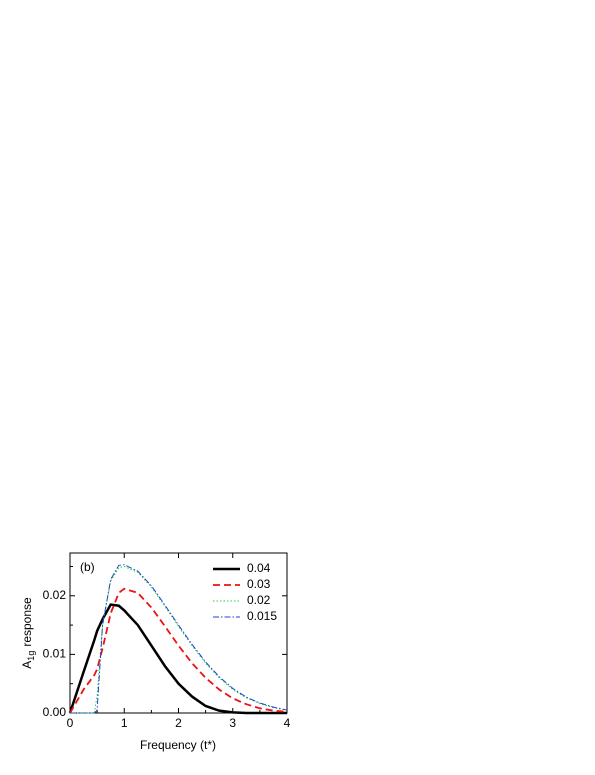 The width and height of the screenshot is (595, 775). What do you see at coordinates (259, 584) in the screenshot?
I see `legend-label: 0.03` at bounding box center [259, 584].